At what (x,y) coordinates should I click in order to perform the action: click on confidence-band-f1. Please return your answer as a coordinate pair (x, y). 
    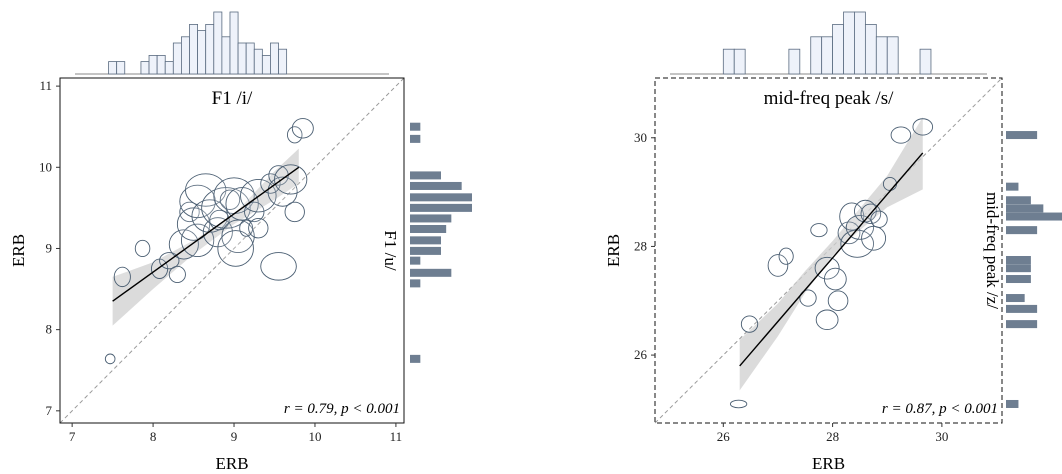
    Looking at the image, I should click on (205, 237).